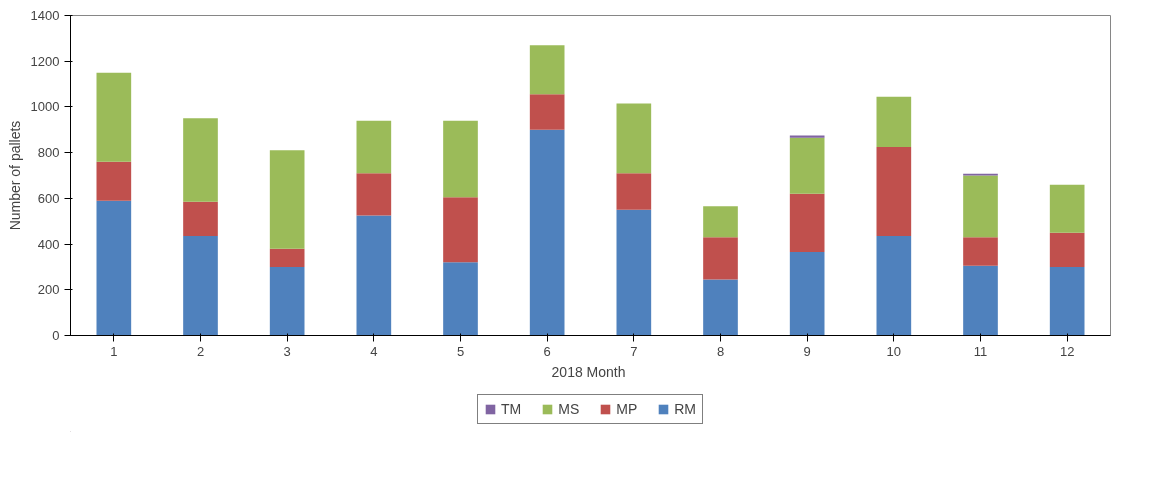 The image size is (1165, 487). I want to click on x-tick-label: 12, so click(1067, 351).